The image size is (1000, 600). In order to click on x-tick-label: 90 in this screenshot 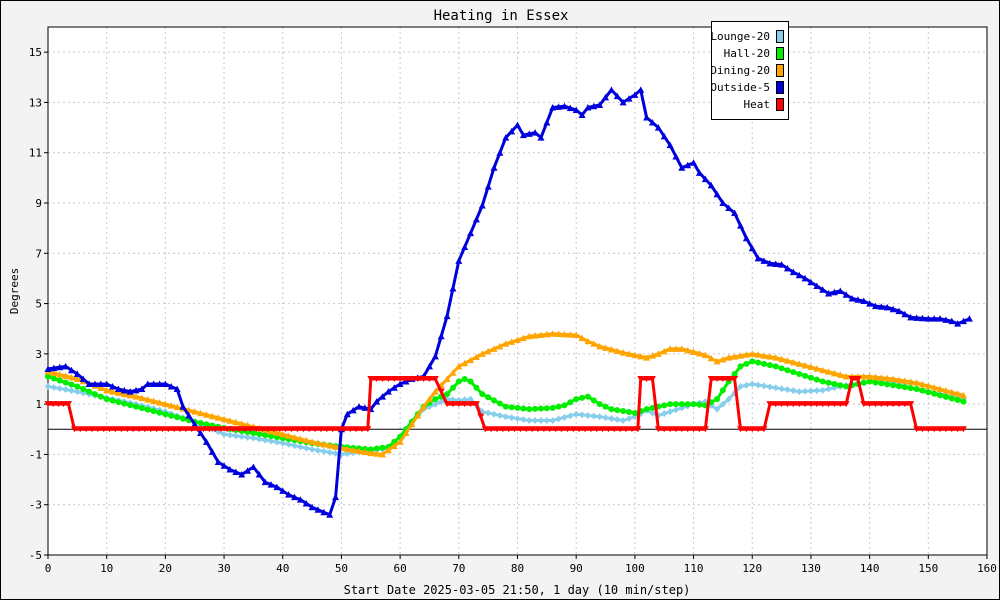, I will do `click(576, 568)`.